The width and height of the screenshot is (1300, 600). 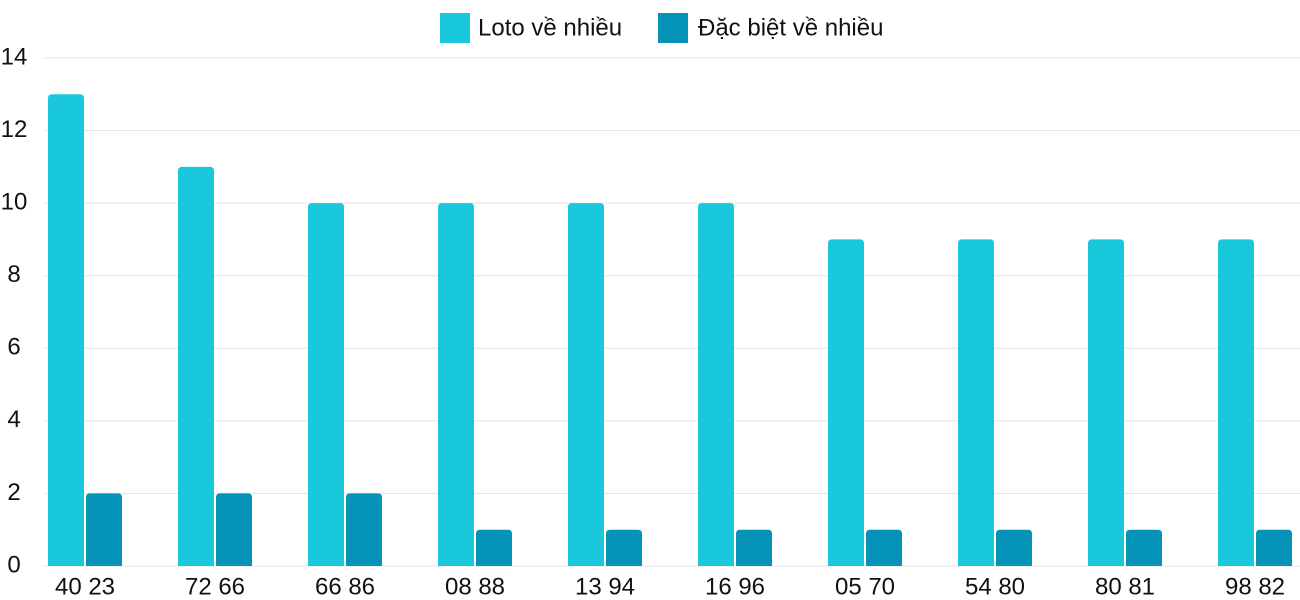 What do you see at coordinates (13, 492) in the screenshot?
I see `y-tick-label: 2` at bounding box center [13, 492].